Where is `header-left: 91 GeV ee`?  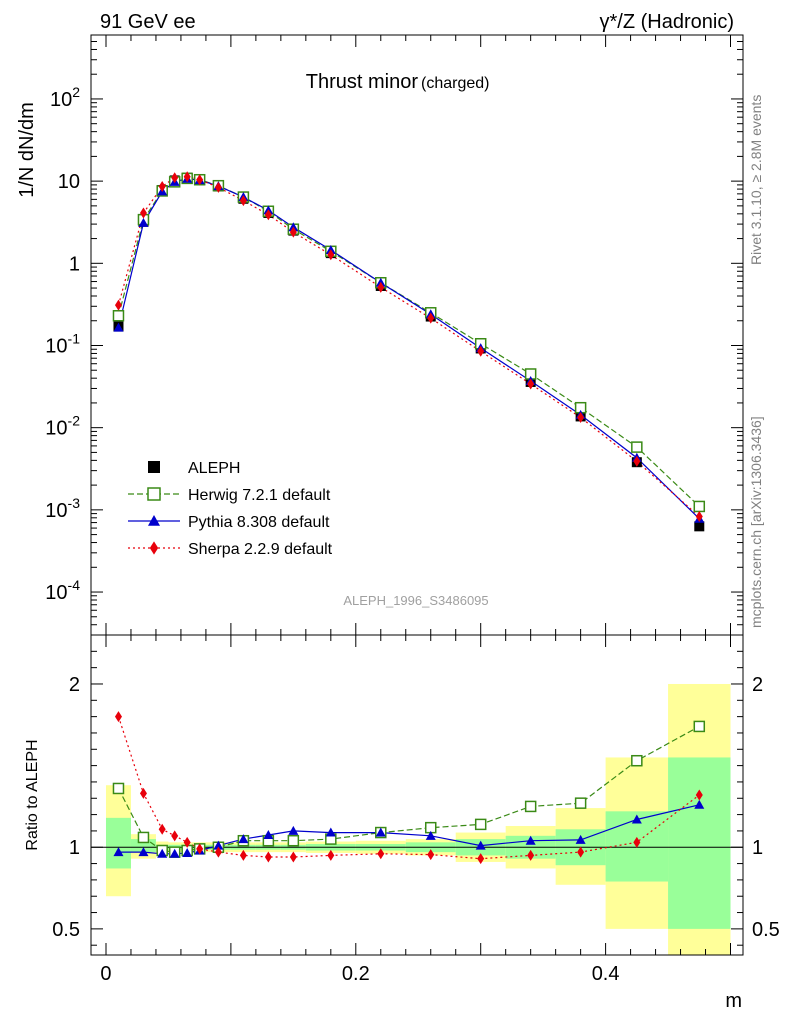 header-left: 91 GeV ee is located at coordinates (148, 22).